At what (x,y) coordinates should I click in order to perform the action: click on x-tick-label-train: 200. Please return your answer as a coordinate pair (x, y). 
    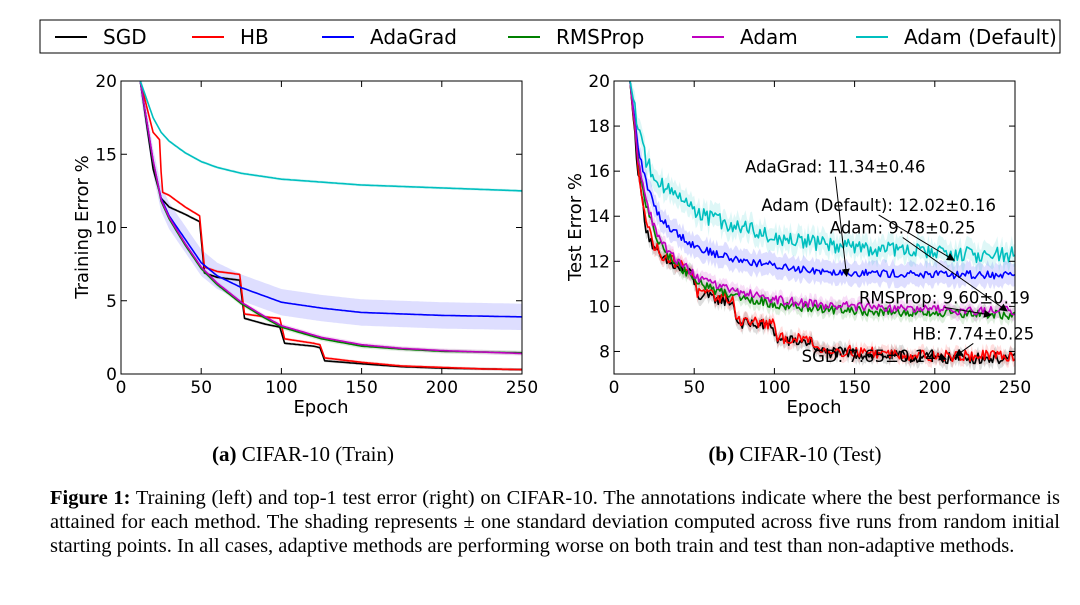
    Looking at the image, I should click on (442, 388).